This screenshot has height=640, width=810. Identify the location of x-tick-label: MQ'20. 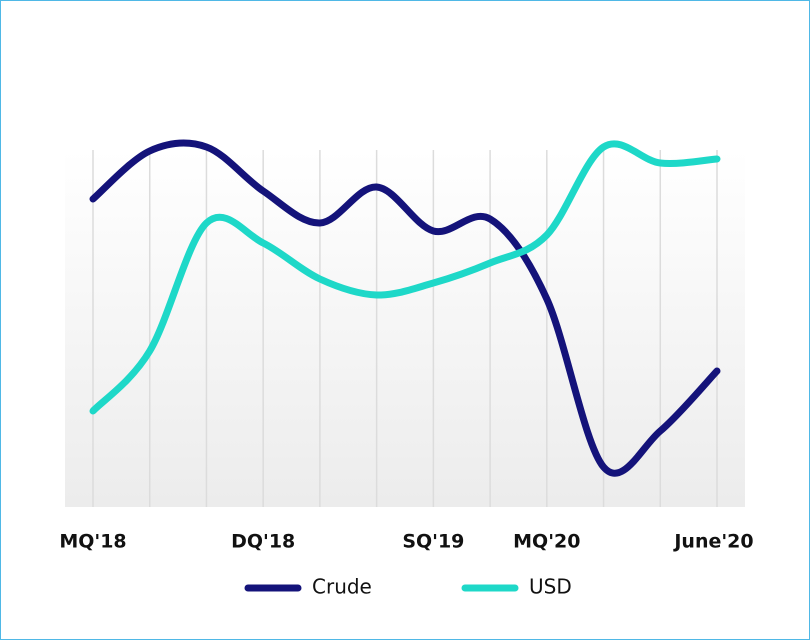
(546, 542).